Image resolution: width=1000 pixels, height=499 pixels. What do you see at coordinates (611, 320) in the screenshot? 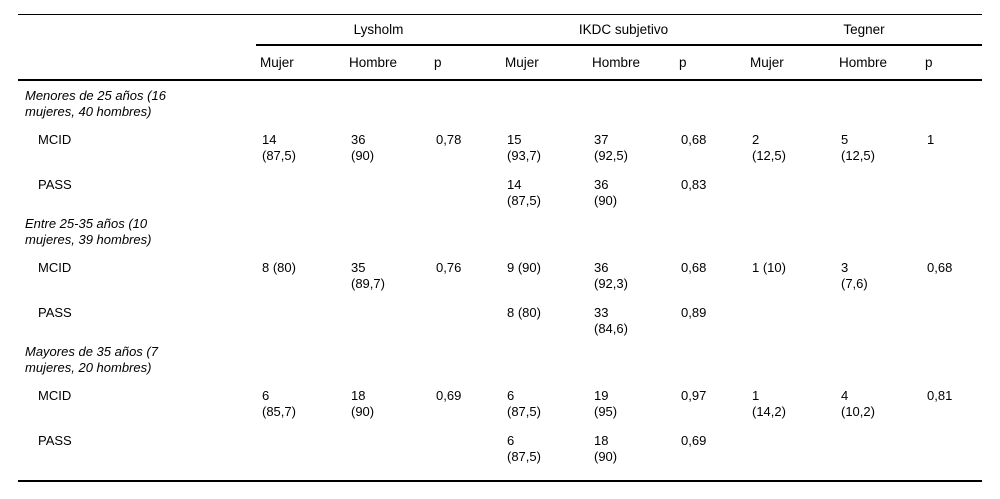
I see `value-cell: 33 (84,6)` at bounding box center [611, 320].